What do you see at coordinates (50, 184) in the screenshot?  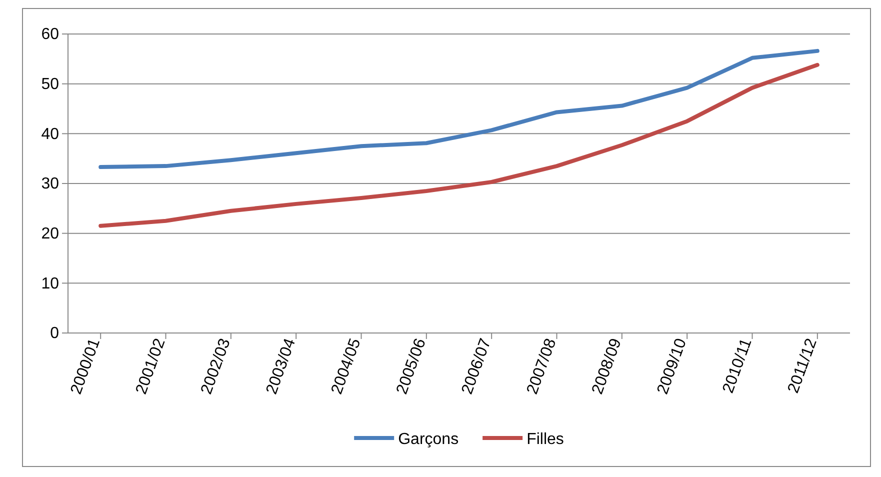 I see `y-tick-label: 30` at bounding box center [50, 184].